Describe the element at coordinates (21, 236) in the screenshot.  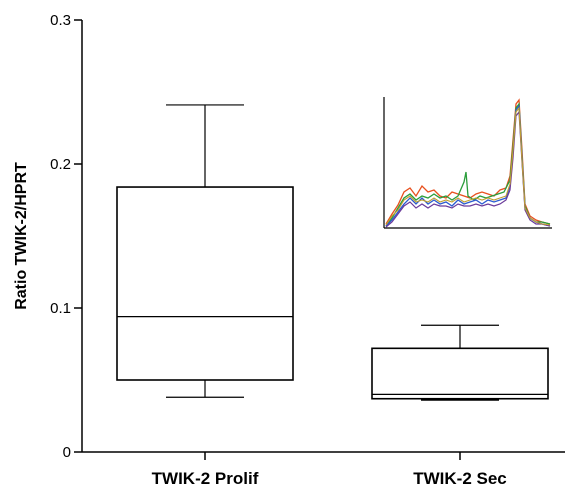
I see `y-axis-label: Ratio TWIK-2/HPRT` at that location.